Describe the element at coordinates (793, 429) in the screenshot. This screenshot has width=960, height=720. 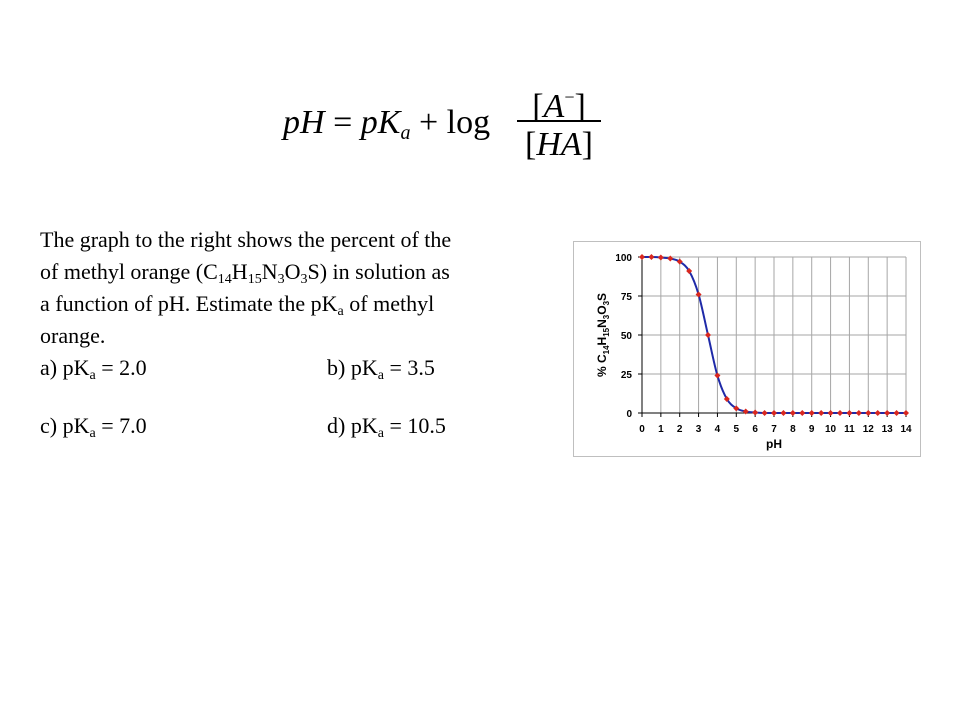
I see `x-tick-label: 8` at that location.